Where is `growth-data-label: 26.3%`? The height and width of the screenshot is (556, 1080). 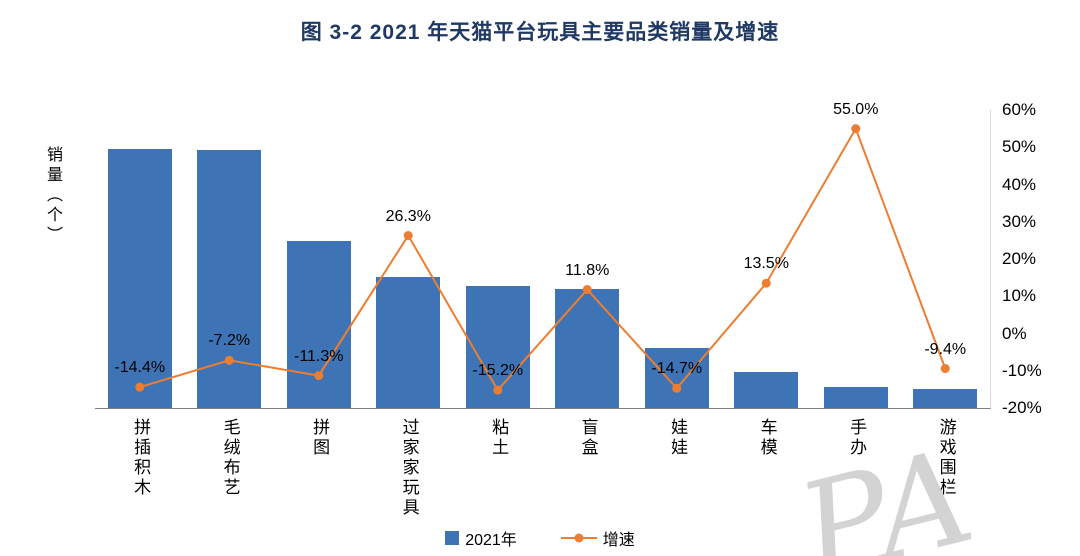 growth-data-label: 26.3% is located at coordinates (408, 216).